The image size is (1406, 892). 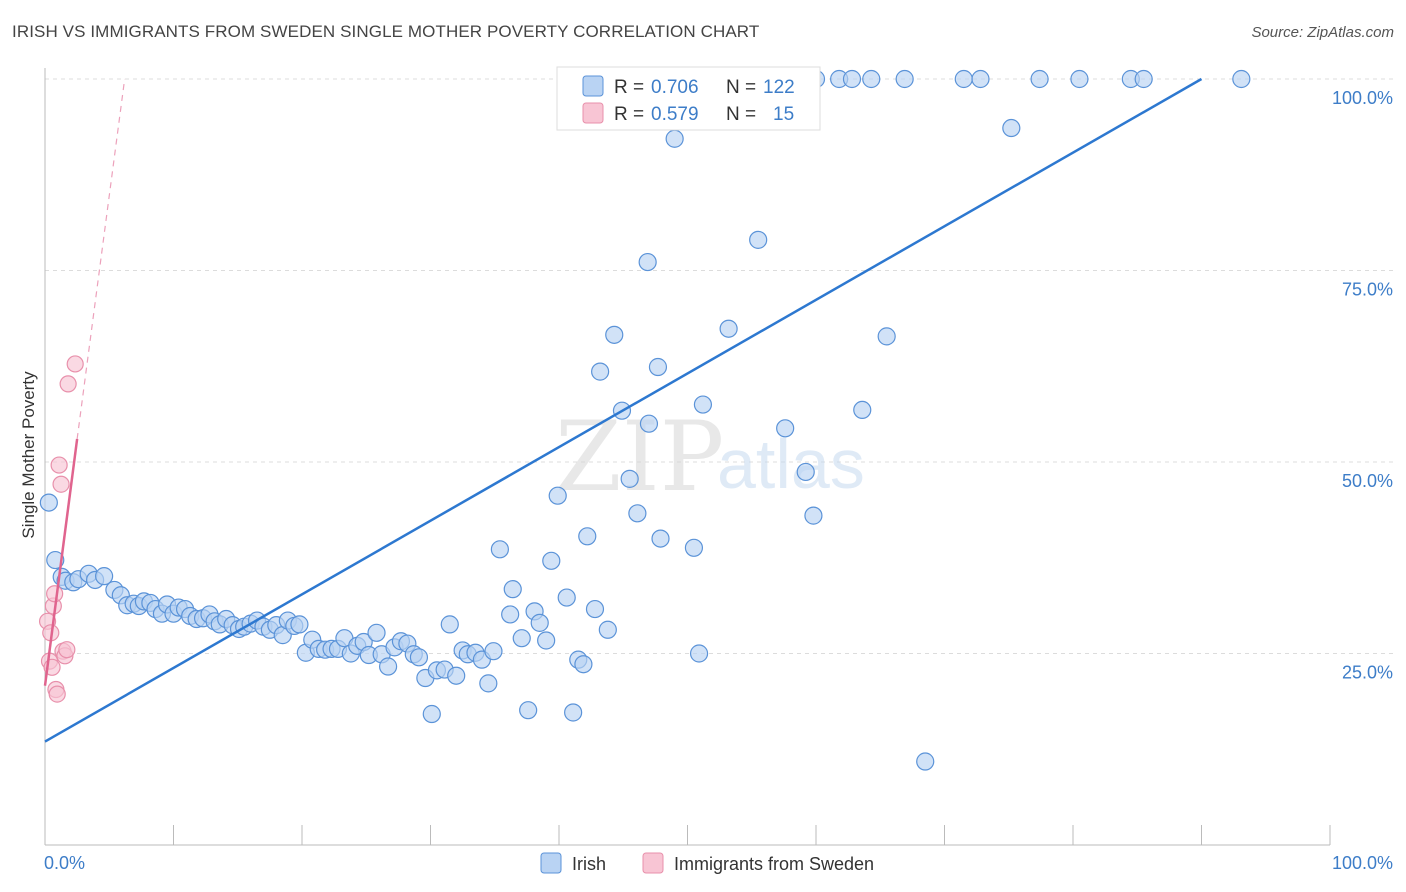 What do you see at coordinates (593, 113) in the screenshot?
I see `legend-sweden-swatch` at bounding box center [593, 113].